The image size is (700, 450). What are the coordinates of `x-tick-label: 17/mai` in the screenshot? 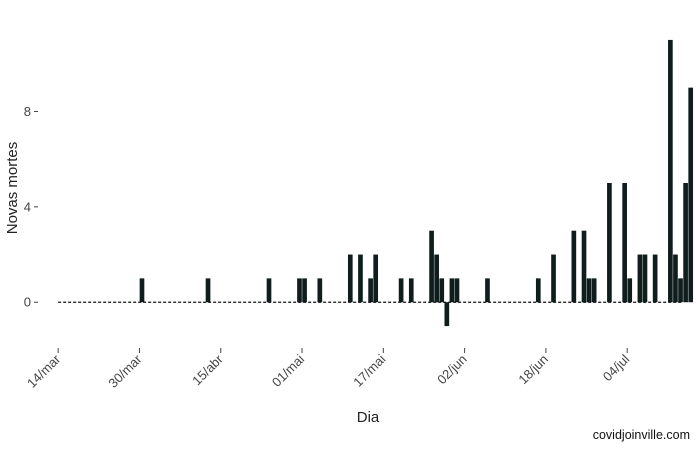 It's located at (369, 370).